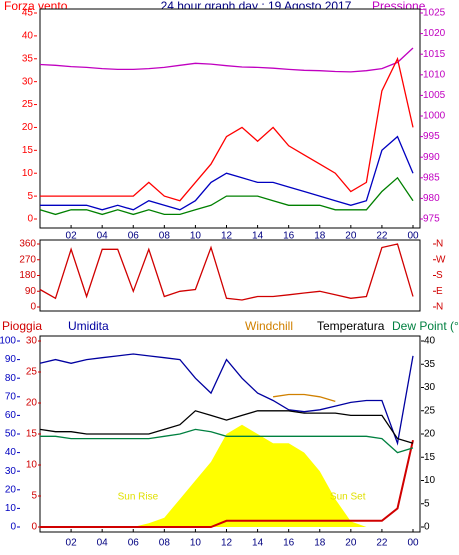 The image size is (459, 555). I want to click on y2-tick-label: 990, so click(431, 157).